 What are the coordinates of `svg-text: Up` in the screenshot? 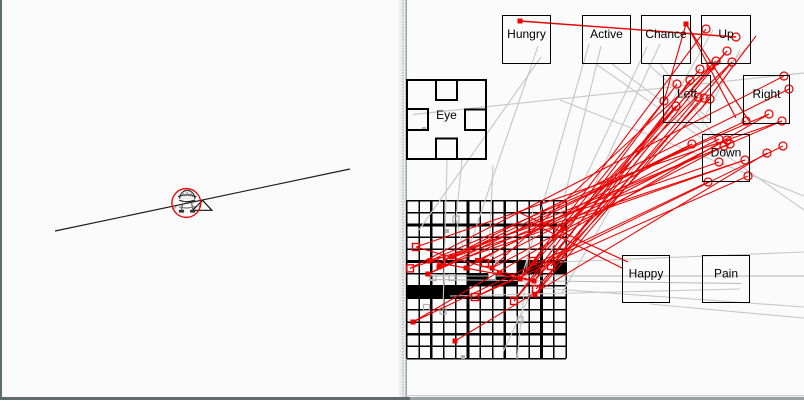 It's located at (726, 34).